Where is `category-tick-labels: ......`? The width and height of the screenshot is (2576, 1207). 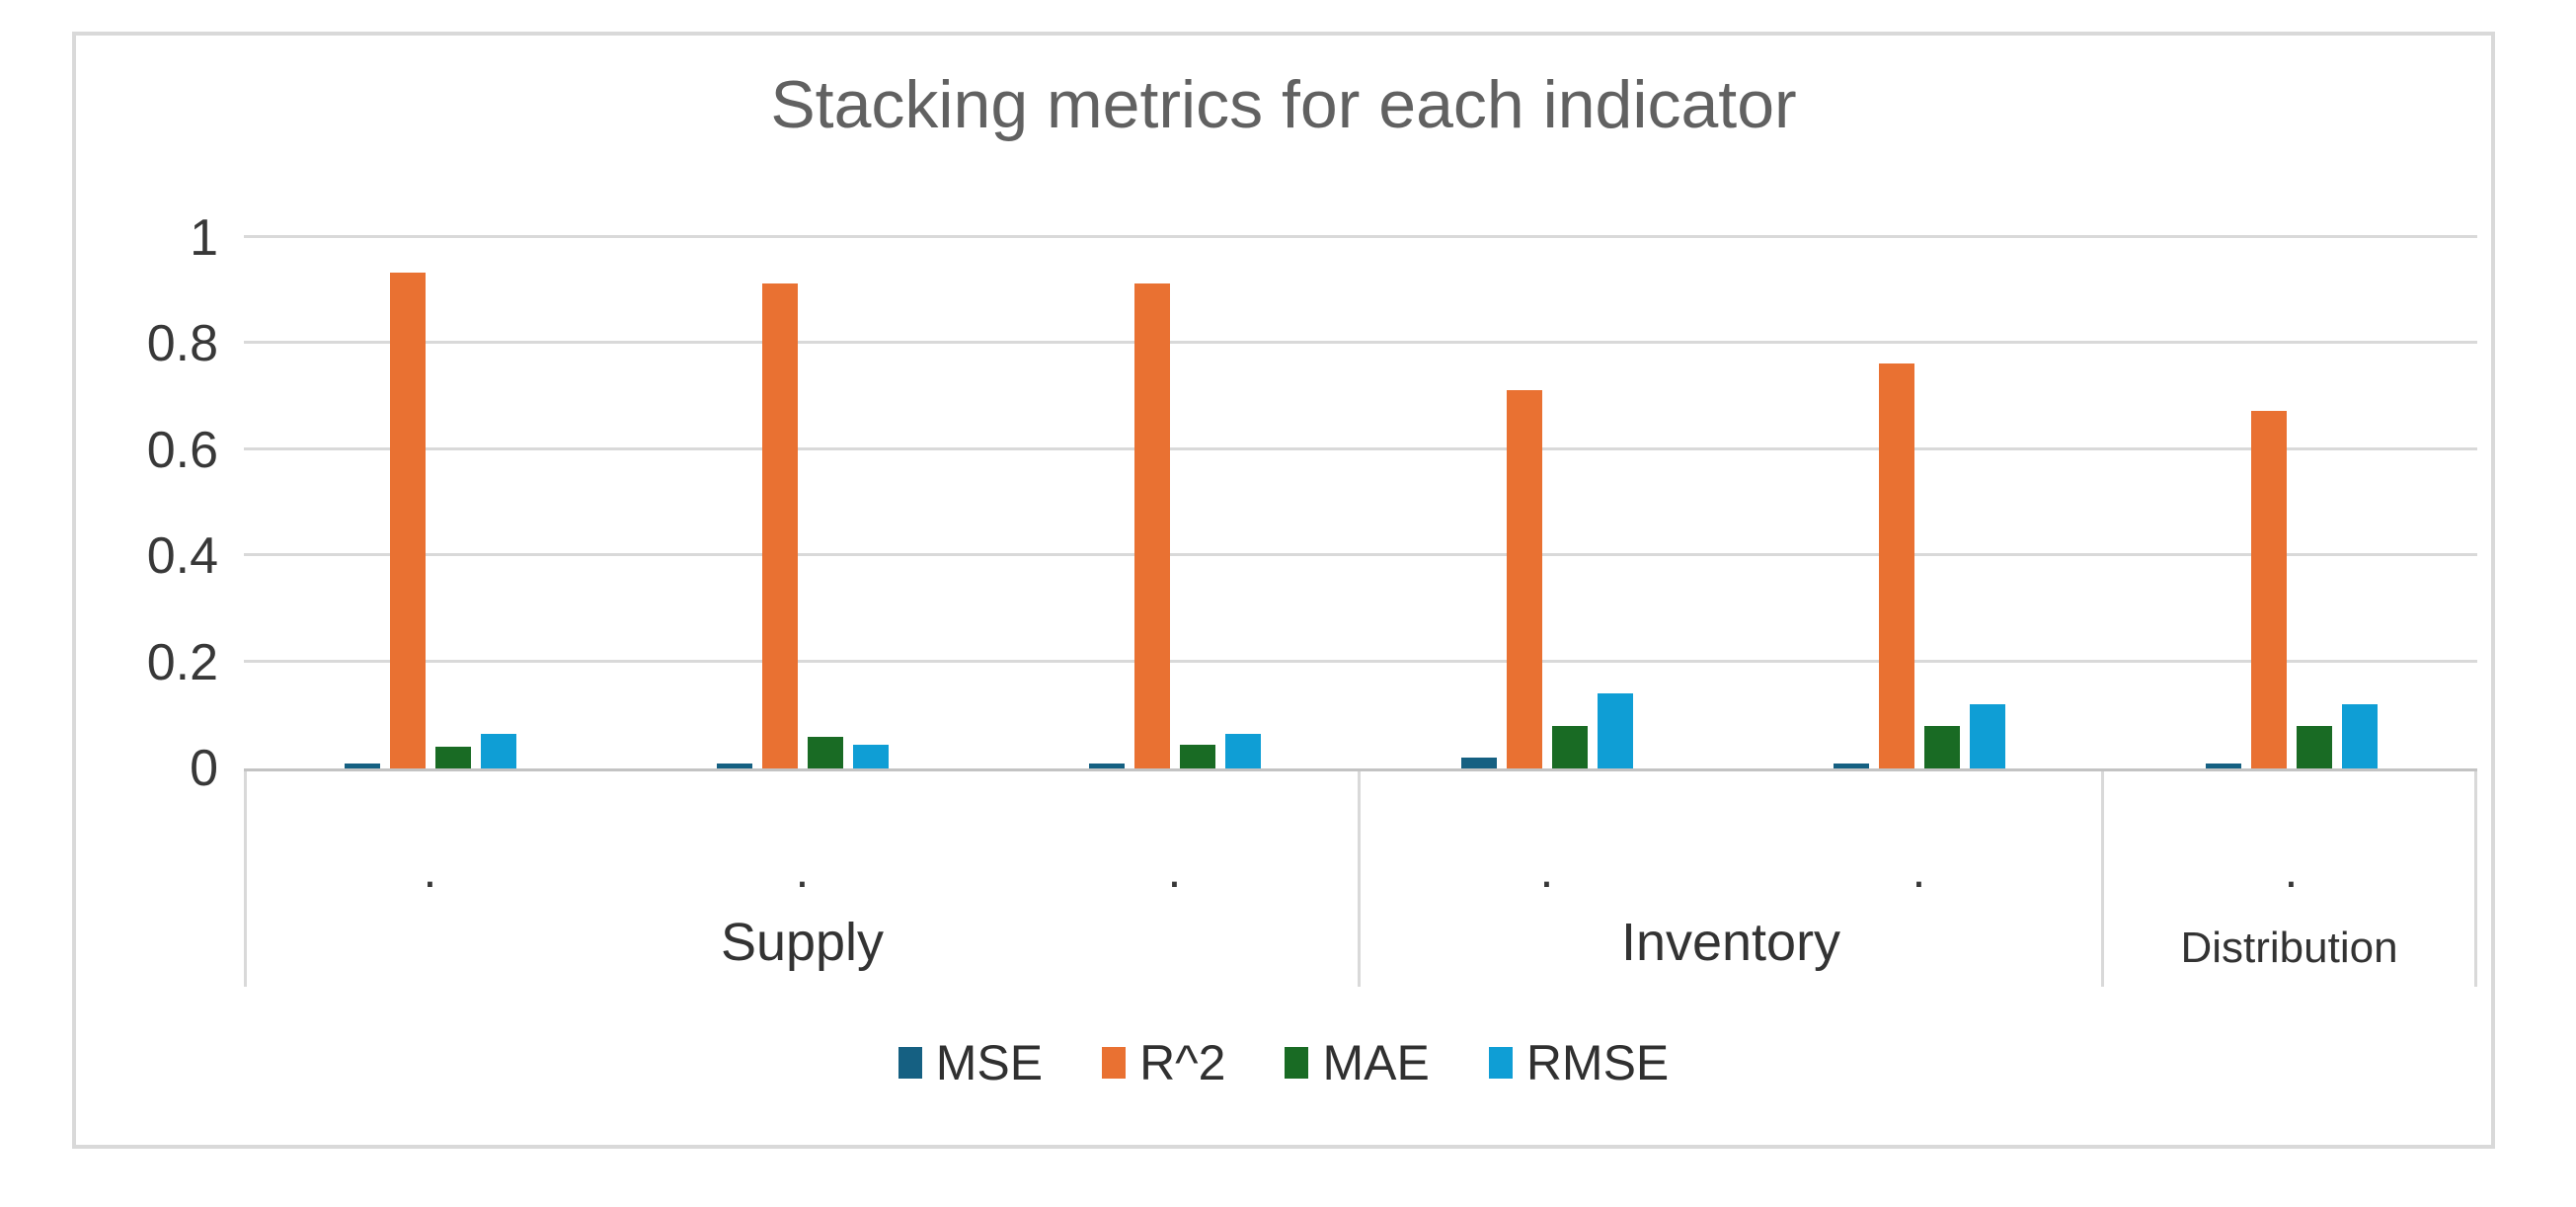 category-tick-labels: ...... is located at coordinates (1360, 834).